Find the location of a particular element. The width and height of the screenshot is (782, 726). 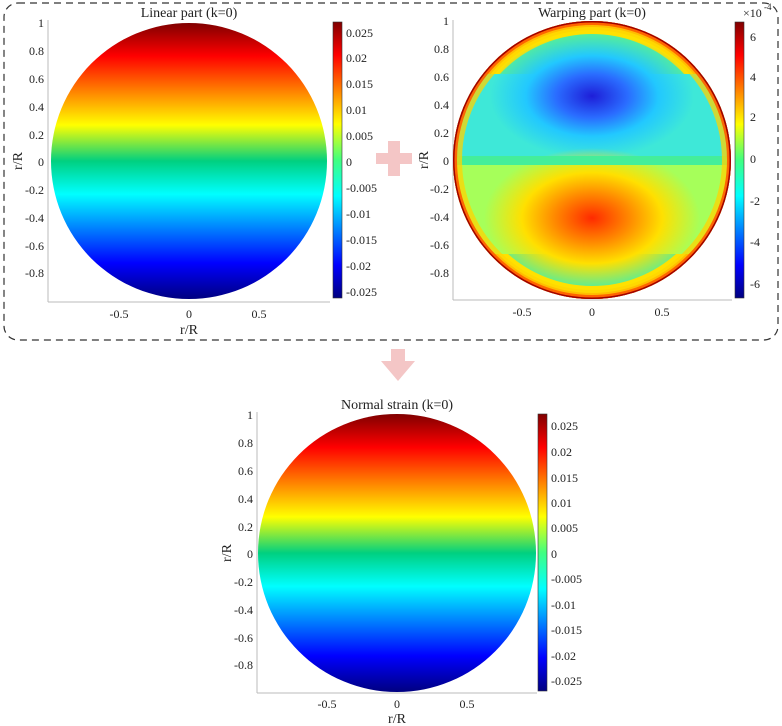

normal-colorbar is located at coordinates (542, 552).